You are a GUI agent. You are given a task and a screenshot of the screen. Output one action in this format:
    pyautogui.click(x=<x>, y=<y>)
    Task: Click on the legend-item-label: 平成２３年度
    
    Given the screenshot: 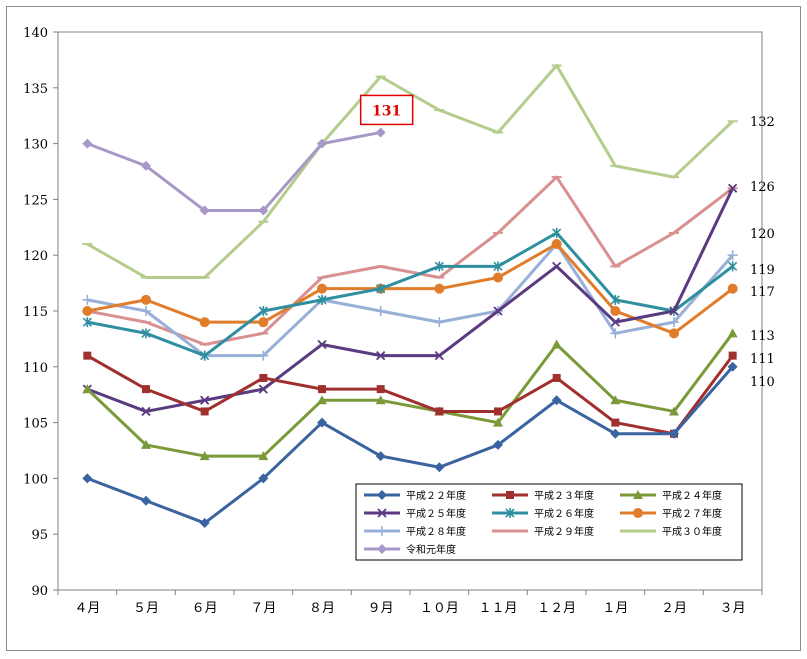 What is the action you would take?
    pyautogui.click(x=564, y=495)
    